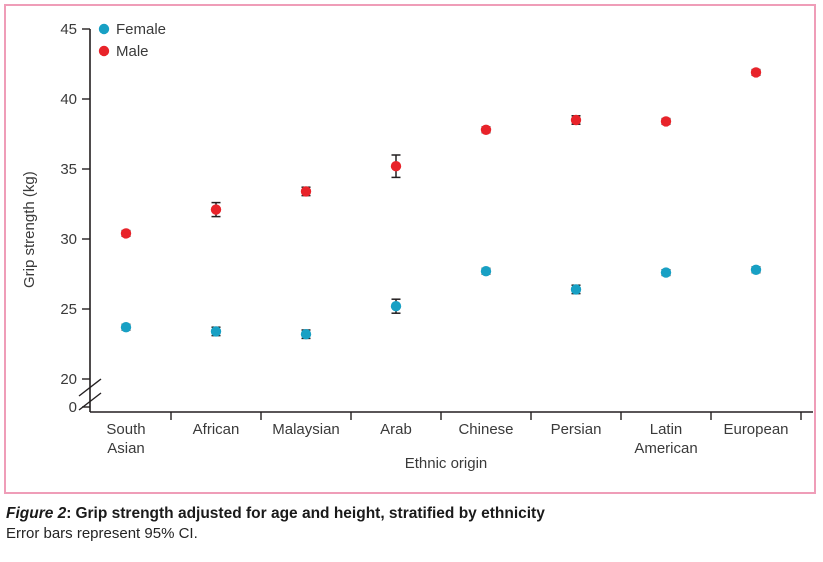 The height and width of the screenshot is (562, 823). I want to click on x-category-label: Malaysian, so click(306, 429).